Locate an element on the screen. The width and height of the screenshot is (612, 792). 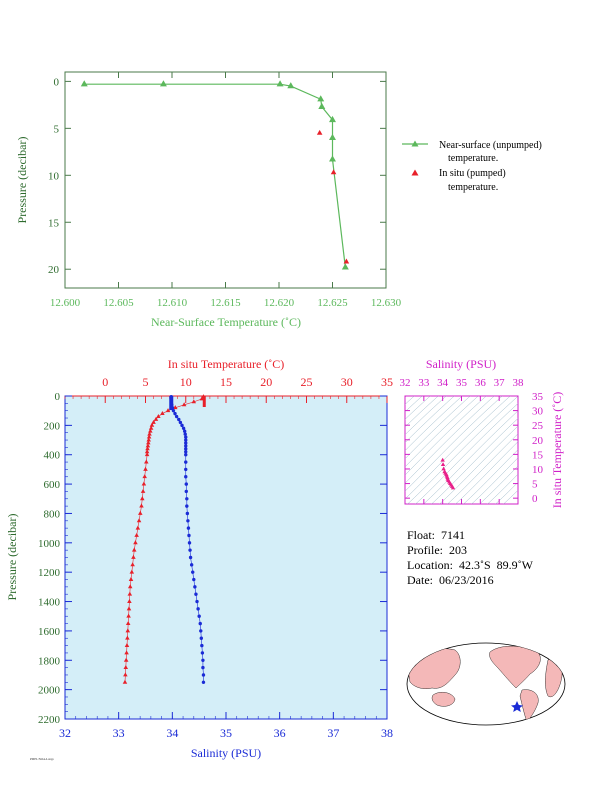
salinity-tick-label: 34 is located at coordinates (172, 733).